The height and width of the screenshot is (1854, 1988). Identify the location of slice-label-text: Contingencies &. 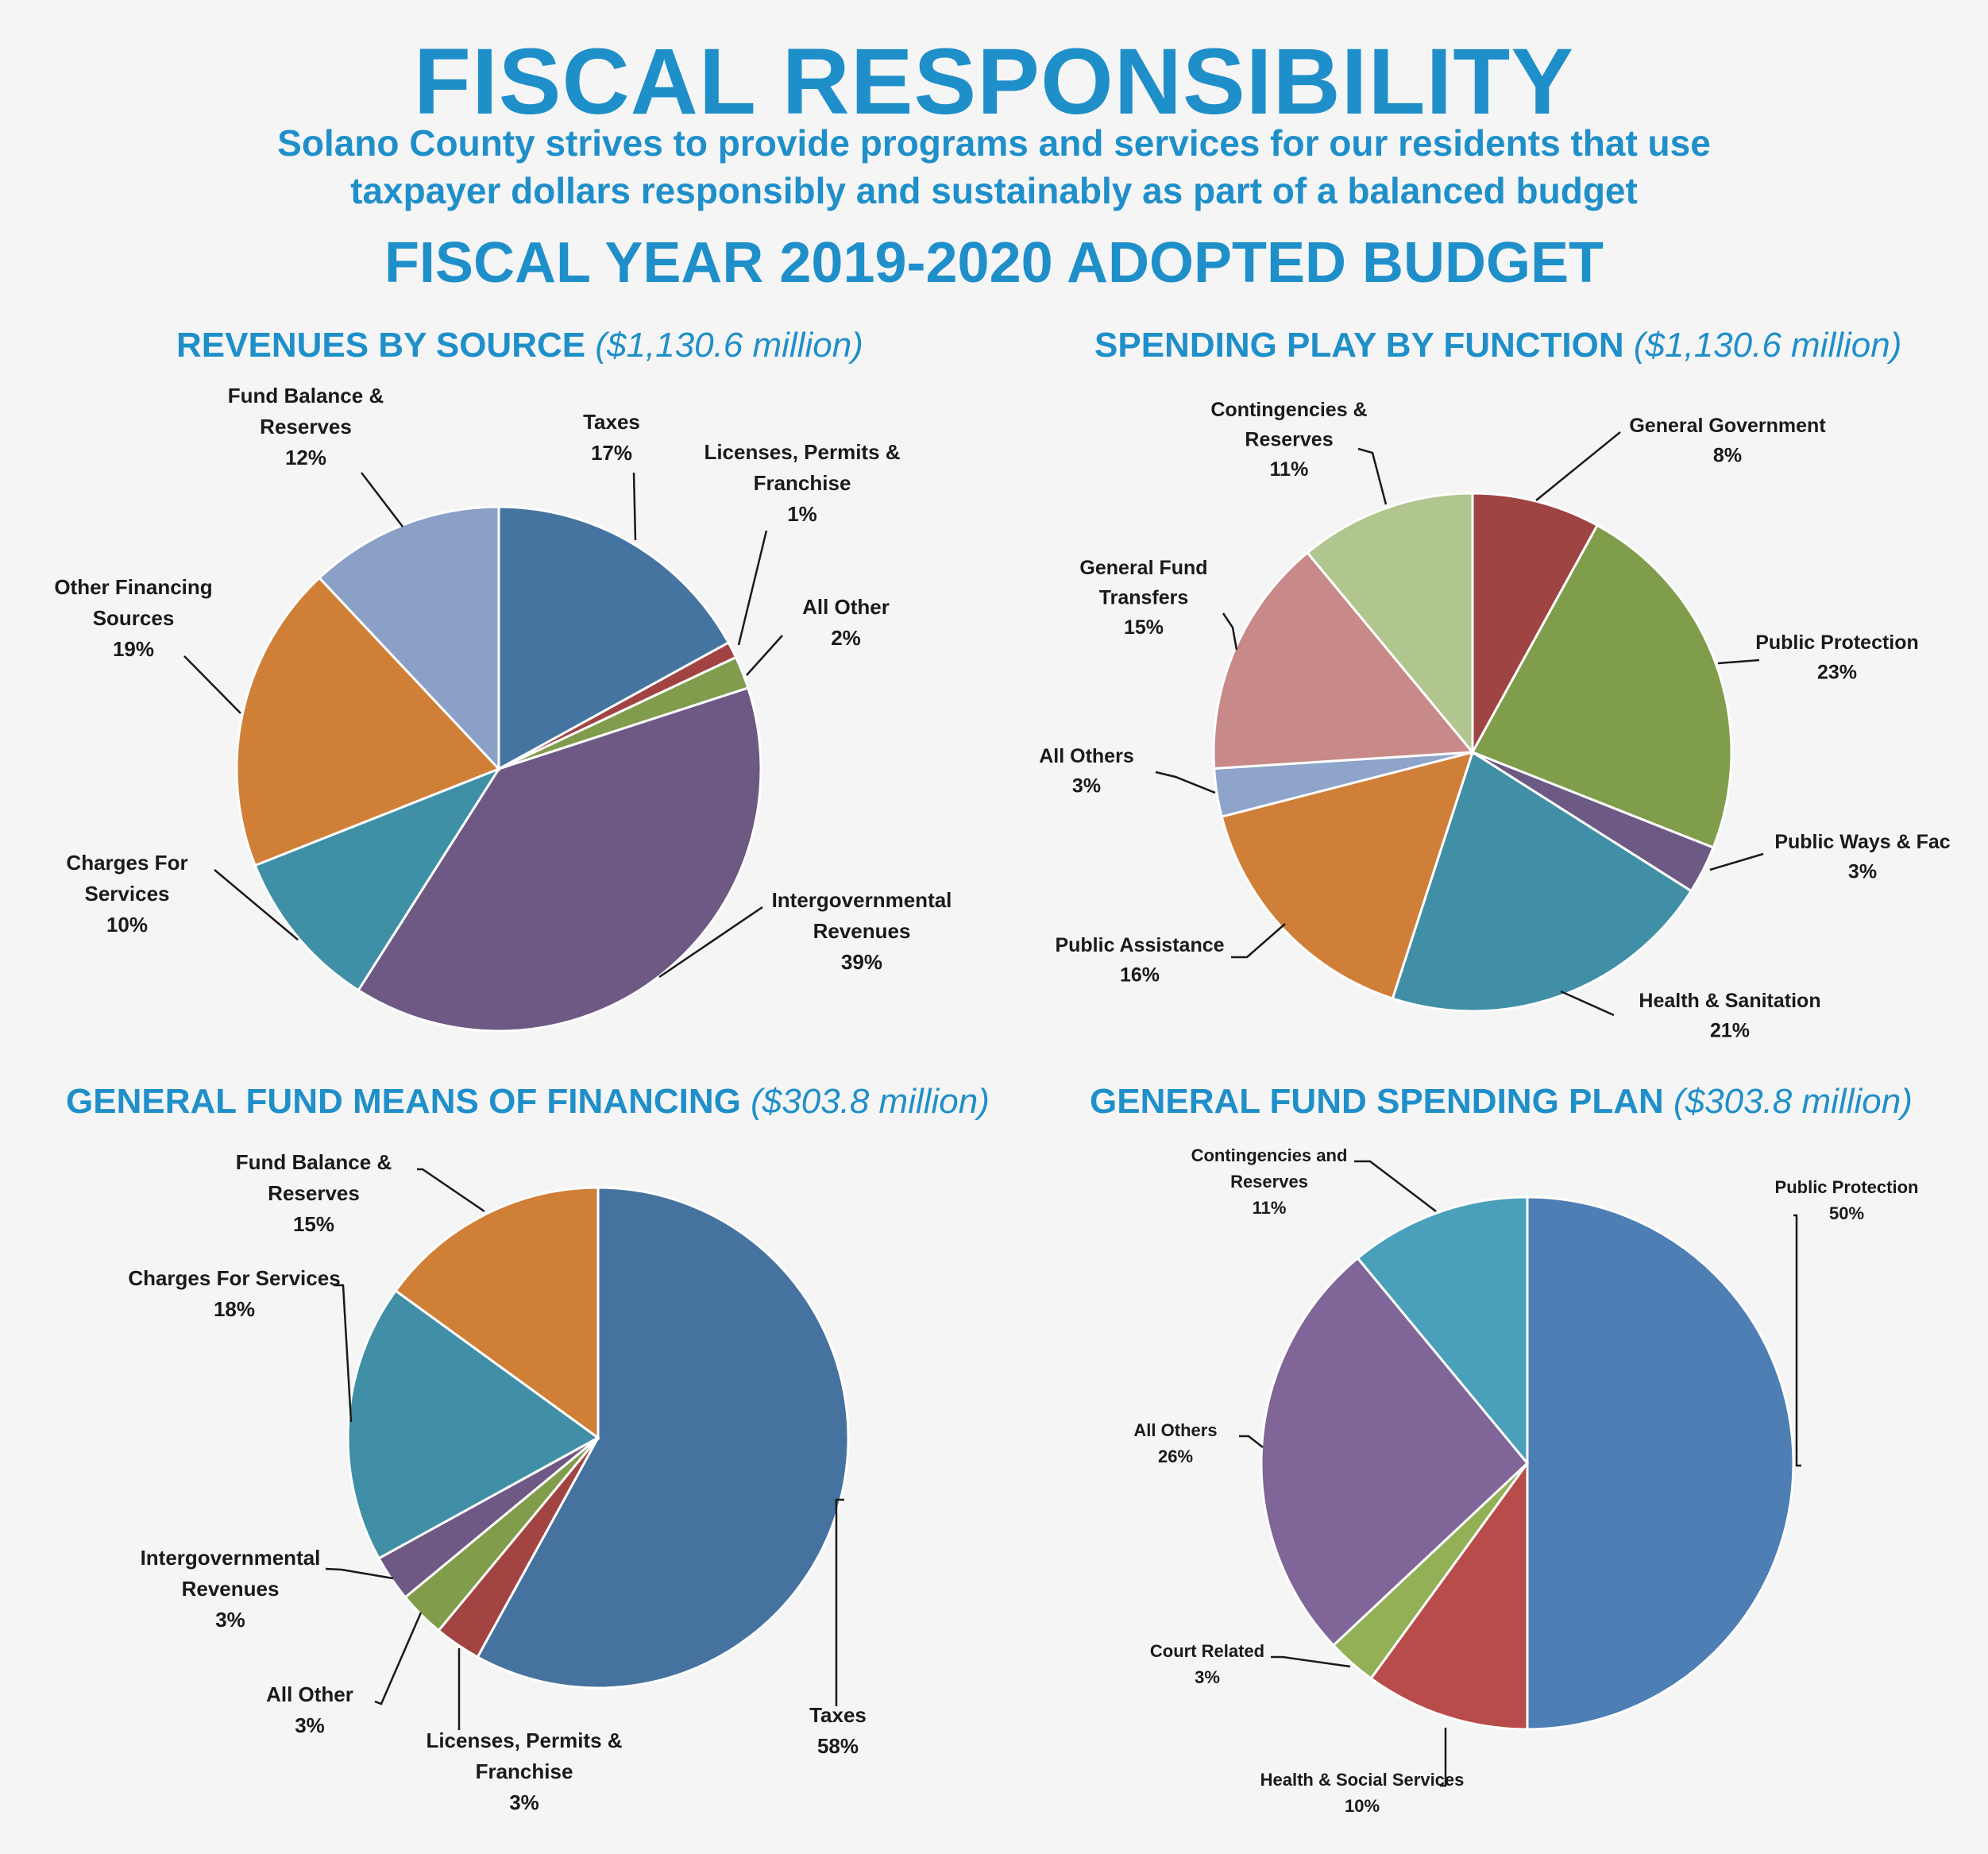
(1288, 410).